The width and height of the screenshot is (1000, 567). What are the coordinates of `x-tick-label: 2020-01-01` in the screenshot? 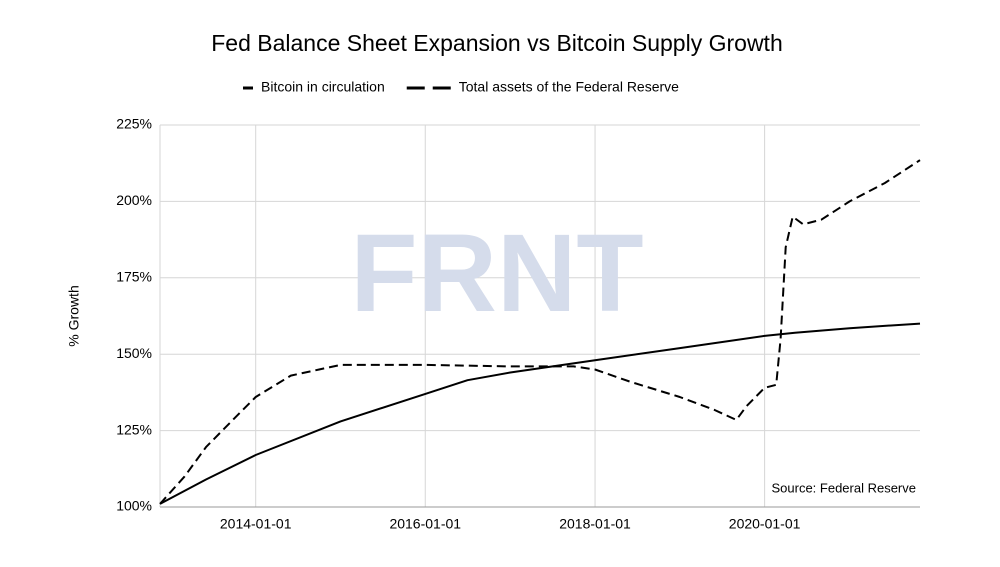 It's located at (765, 524).